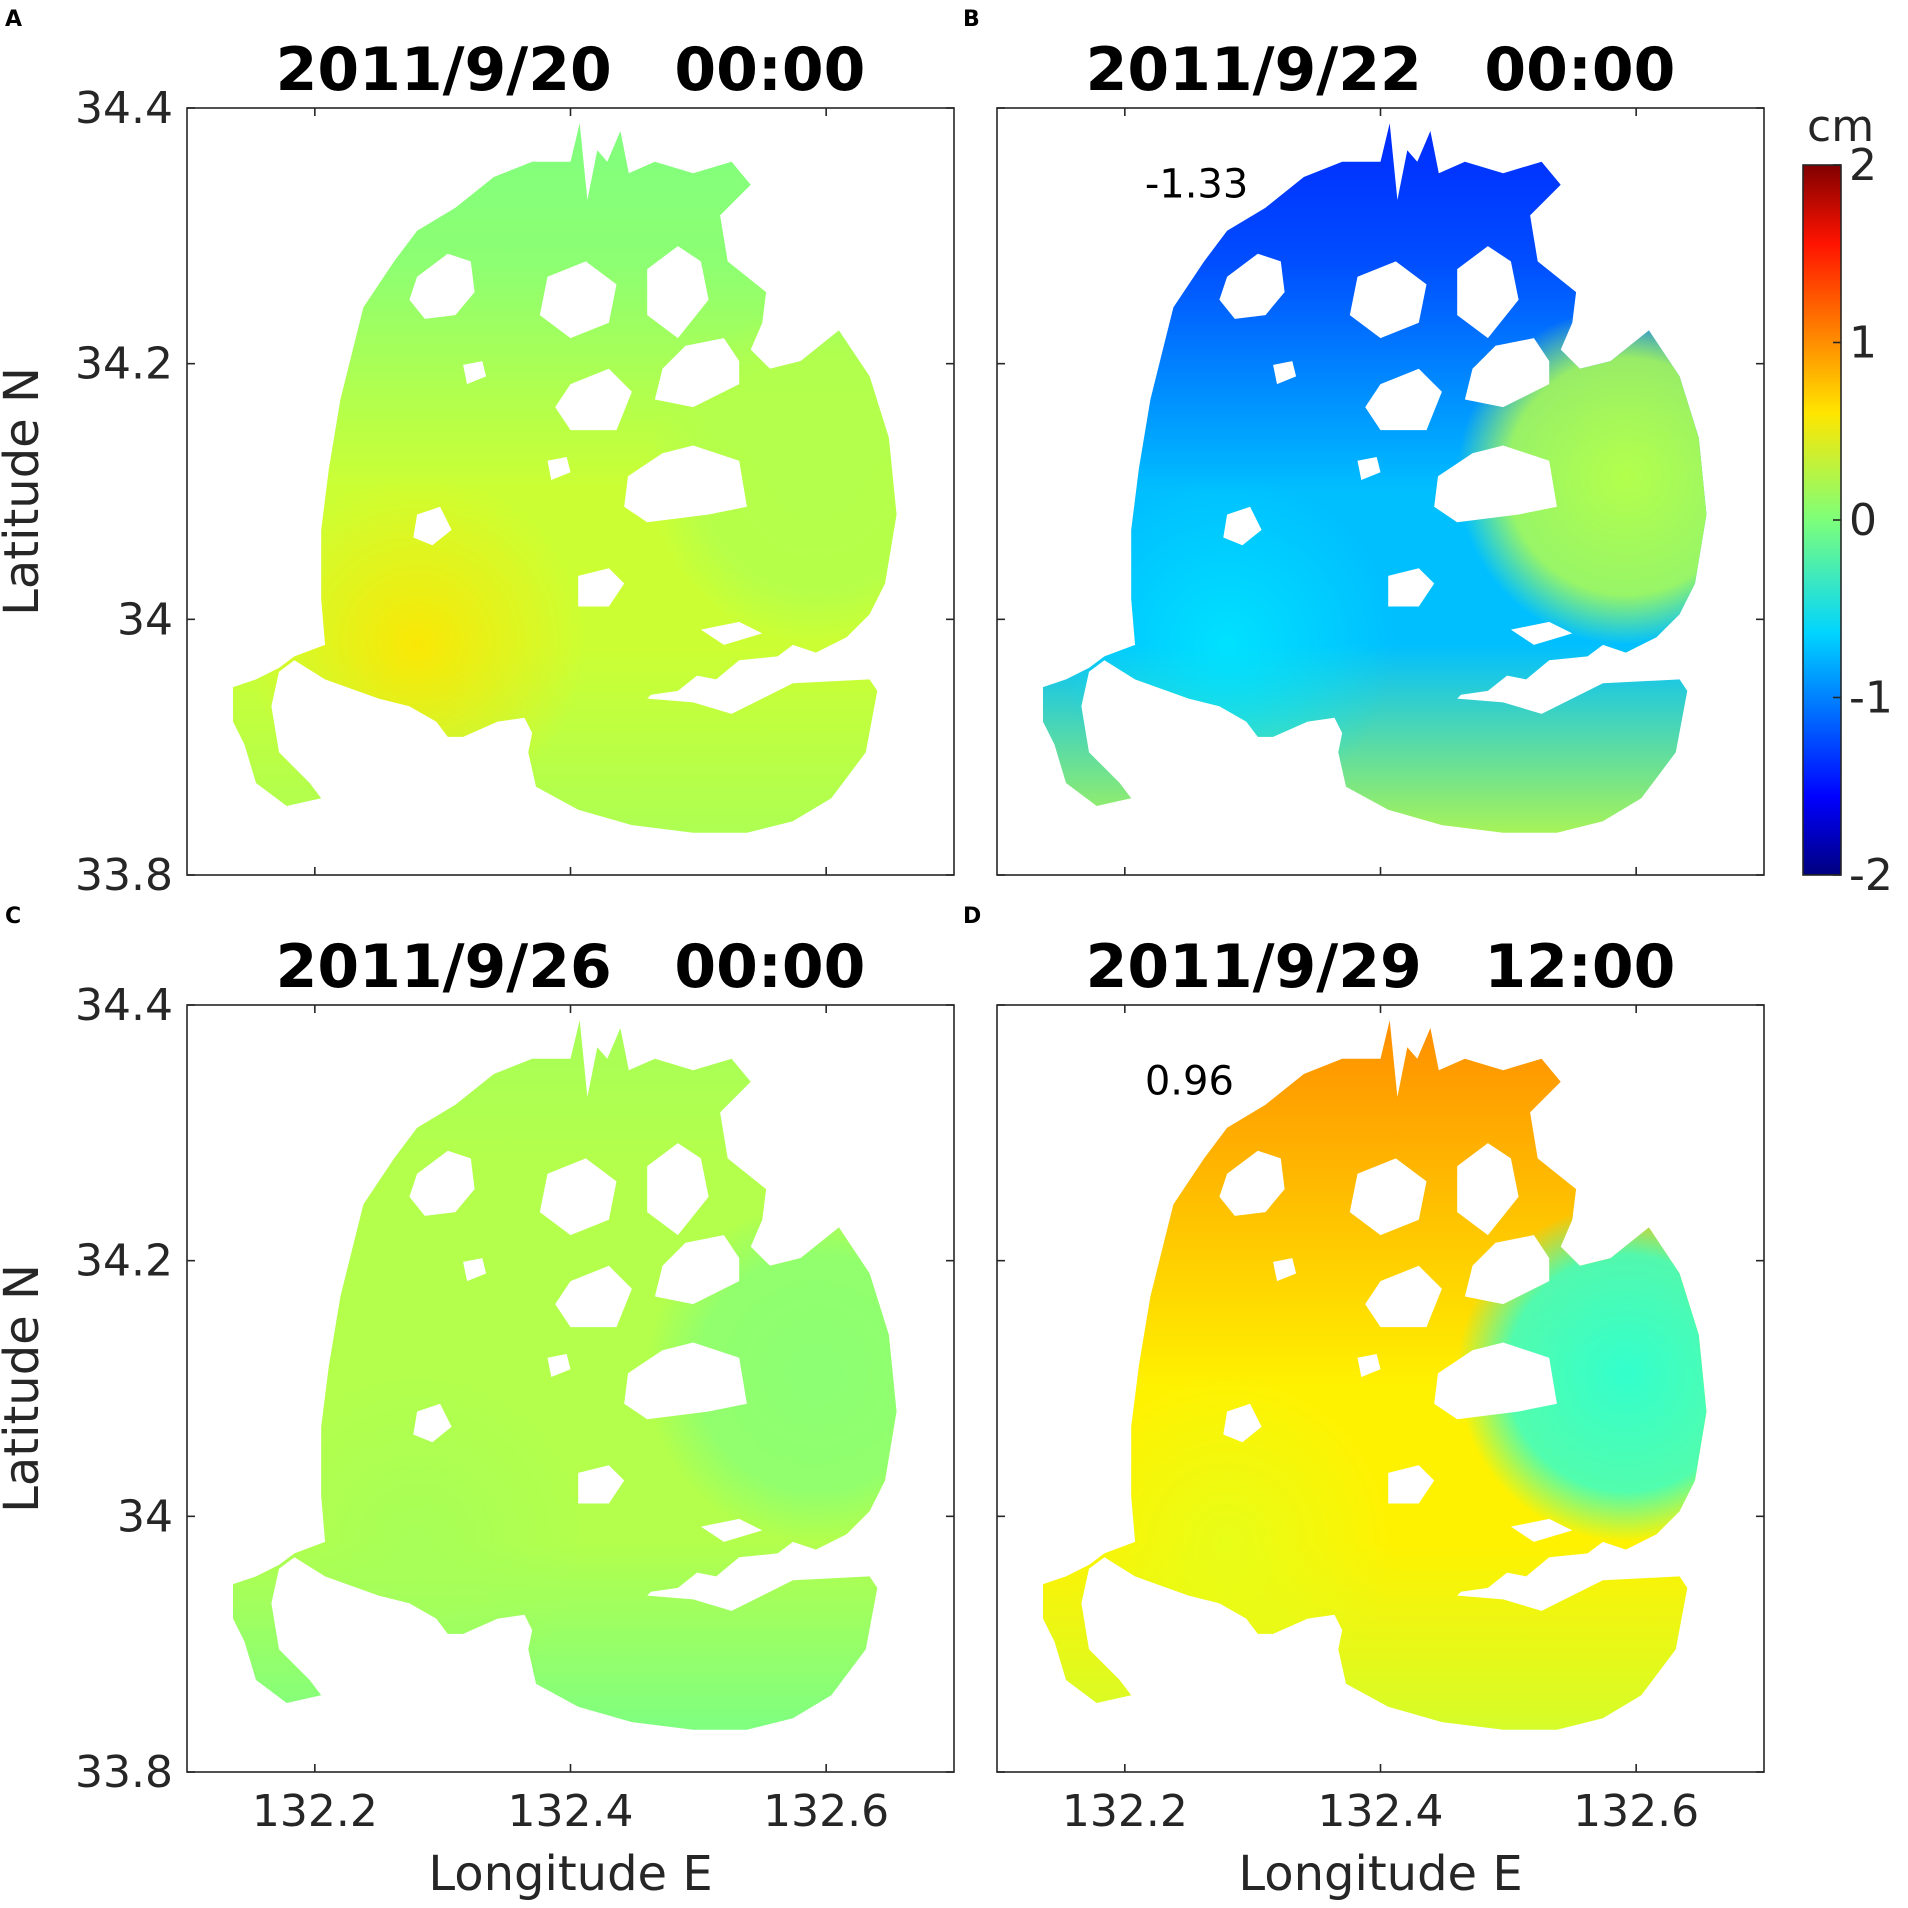 The height and width of the screenshot is (1908, 1908). Describe the element at coordinates (571, 967) in the screenshot. I see `panel-title: 2011/9/26 00:00` at that location.